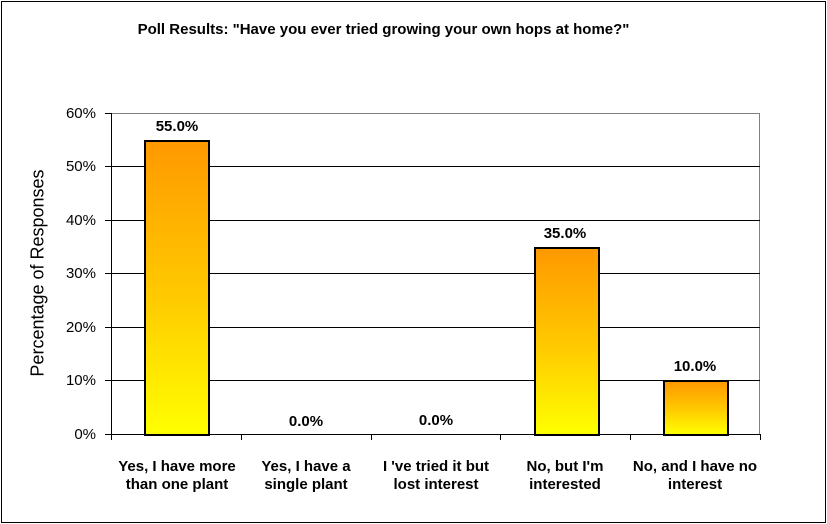 Image resolution: width=827 pixels, height=524 pixels. I want to click on bar-value-label: 10.0%, so click(695, 366).